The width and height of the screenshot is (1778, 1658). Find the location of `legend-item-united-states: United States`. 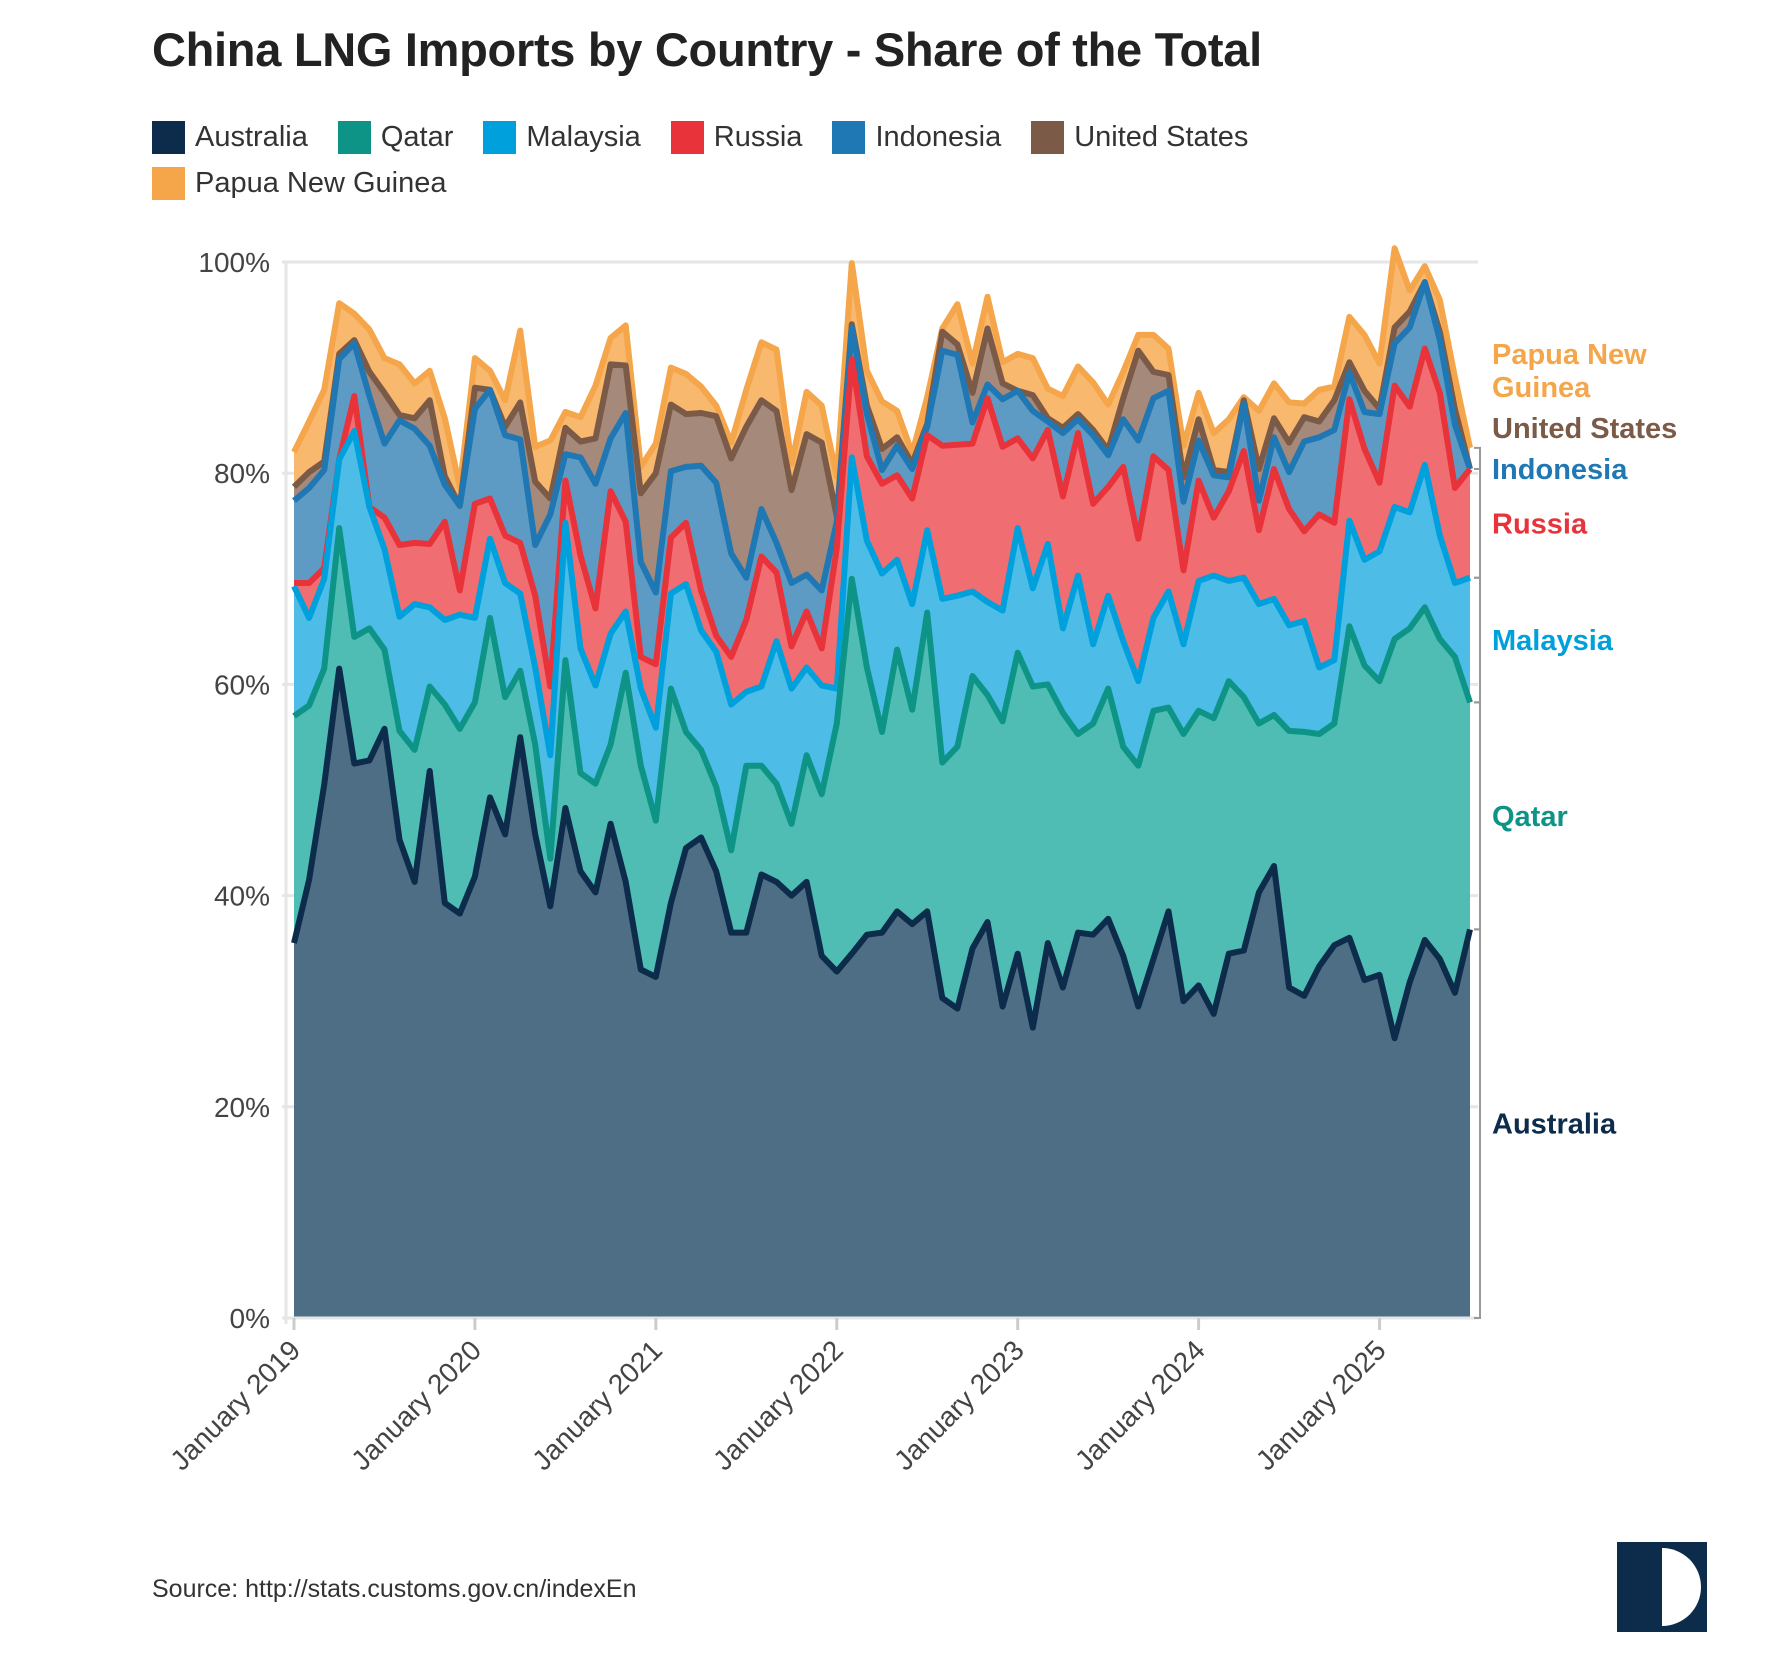

legend-item-united-states: United States is located at coordinates (1139, 137).